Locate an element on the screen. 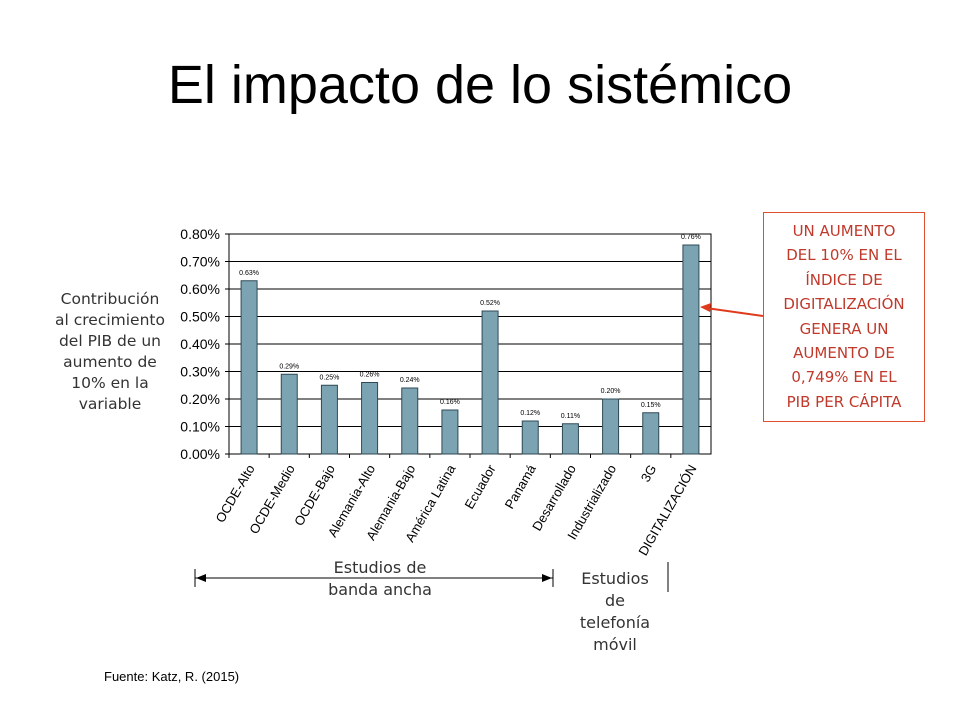 The height and width of the screenshot is (720, 960). data-label: 0.76% is located at coordinates (691, 237).